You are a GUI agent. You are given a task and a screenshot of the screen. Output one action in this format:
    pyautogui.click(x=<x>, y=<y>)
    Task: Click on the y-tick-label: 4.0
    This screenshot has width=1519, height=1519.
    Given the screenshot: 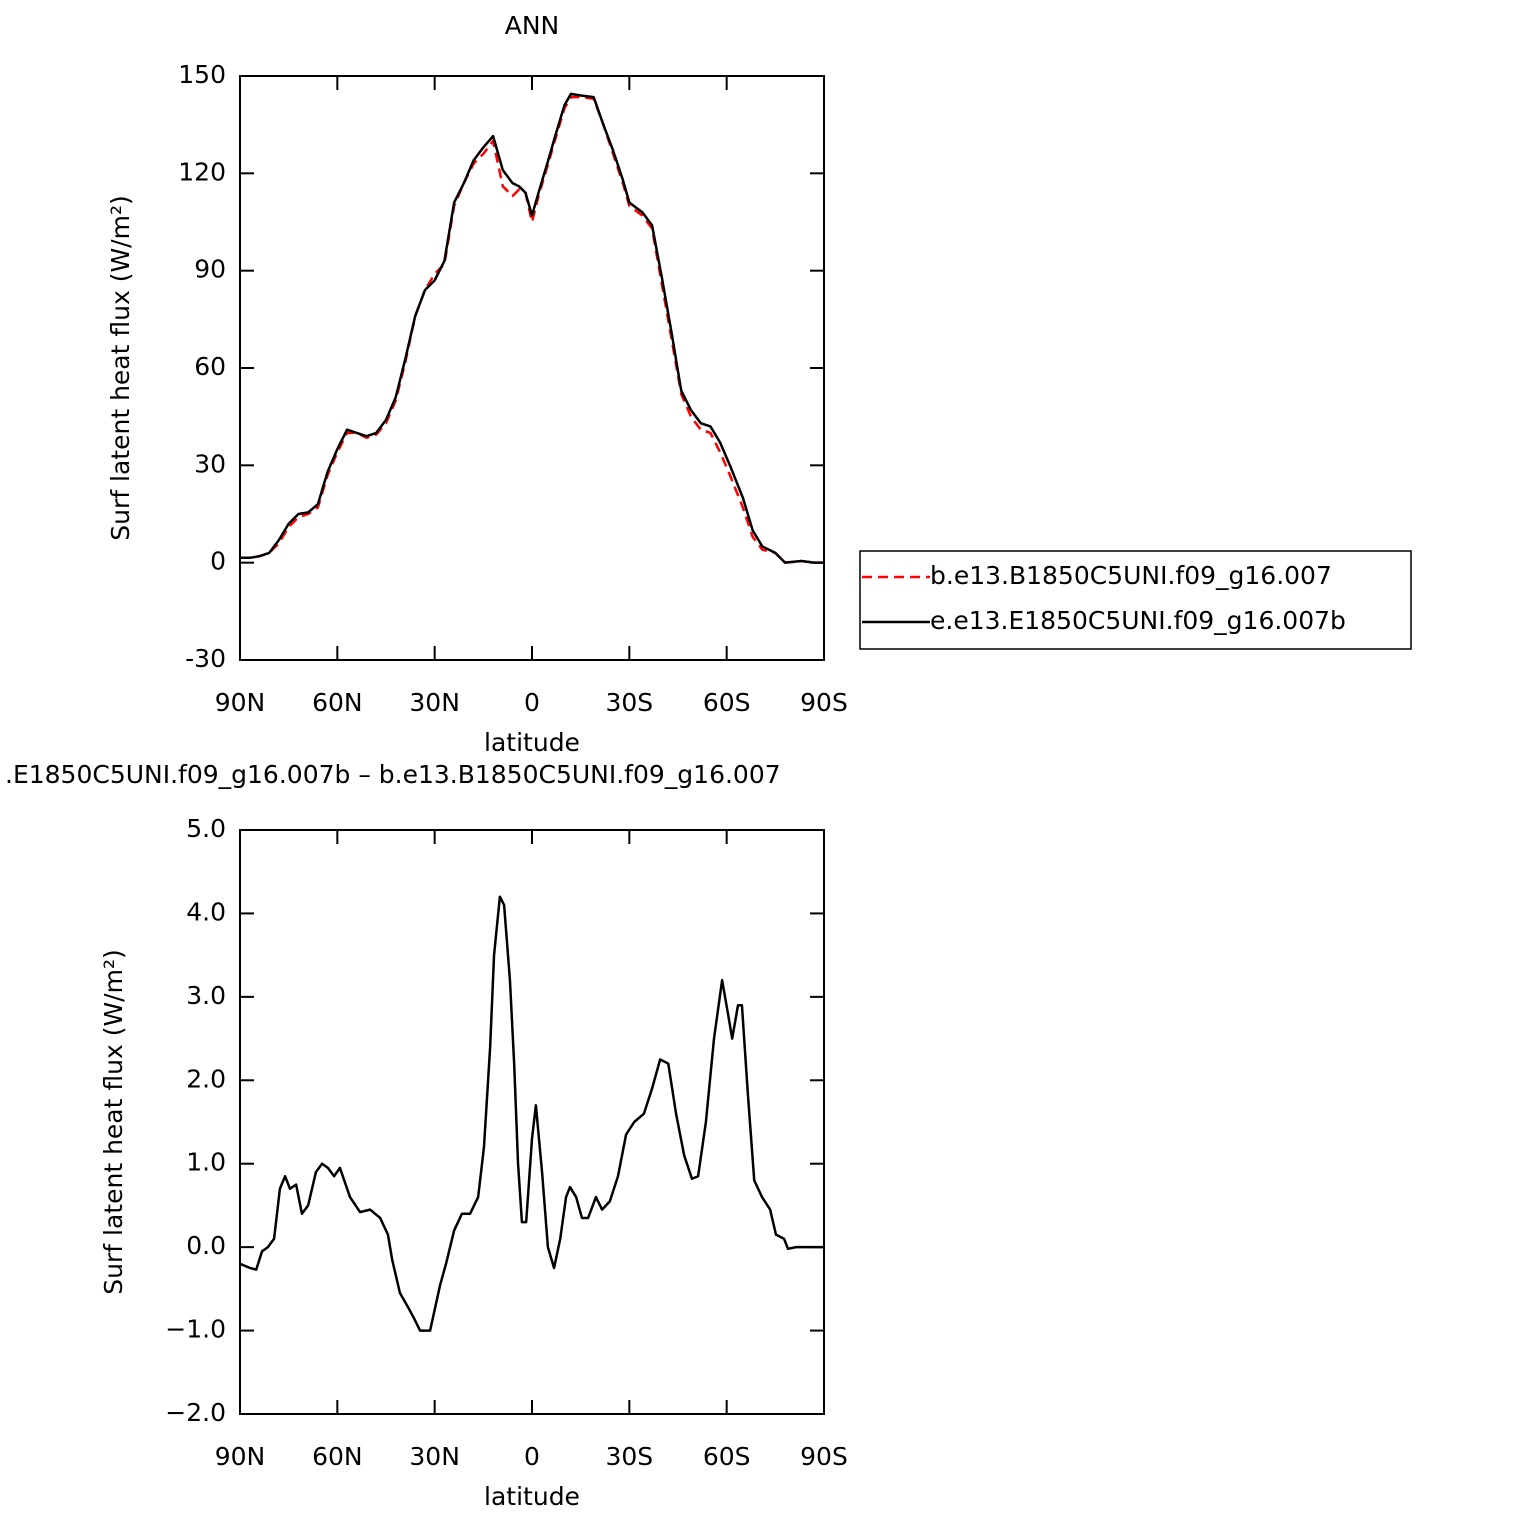 What is the action you would take?
    pyautogui.click(x=206, y=911)
    